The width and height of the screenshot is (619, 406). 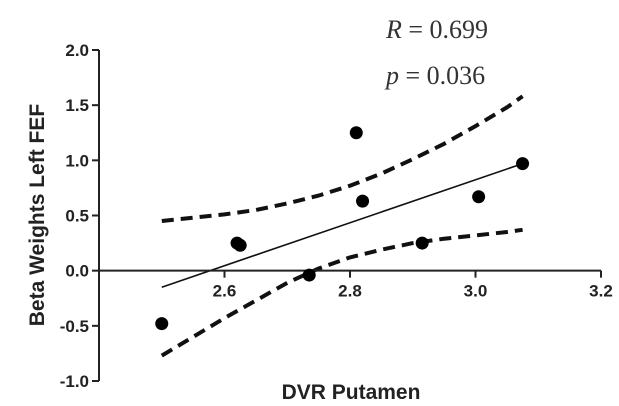 What do you see at coordinates (74, 381) in the screenshot?
I see `y-tick-label: -1.0` at bounding box center [74, 381].